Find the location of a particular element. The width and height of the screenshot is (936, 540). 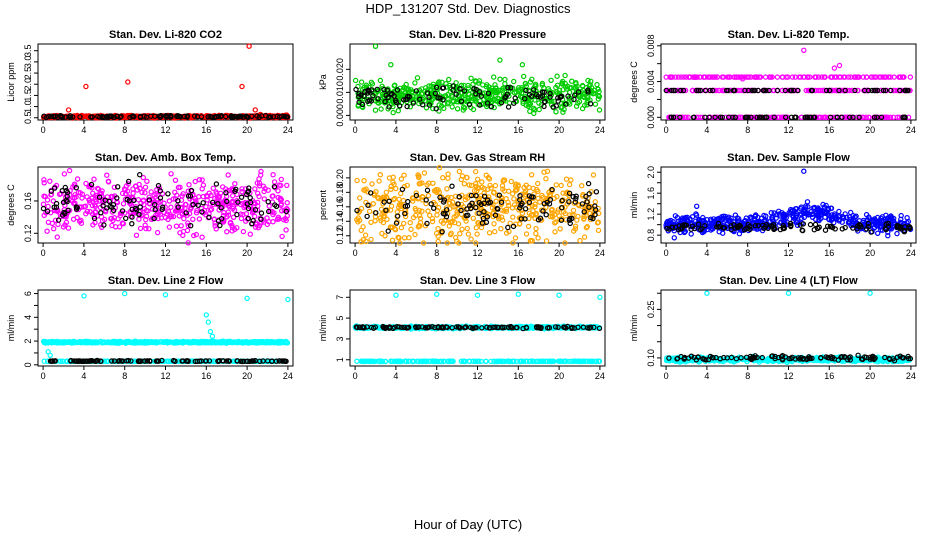

plot-frame is located at coordinates (165, 328).